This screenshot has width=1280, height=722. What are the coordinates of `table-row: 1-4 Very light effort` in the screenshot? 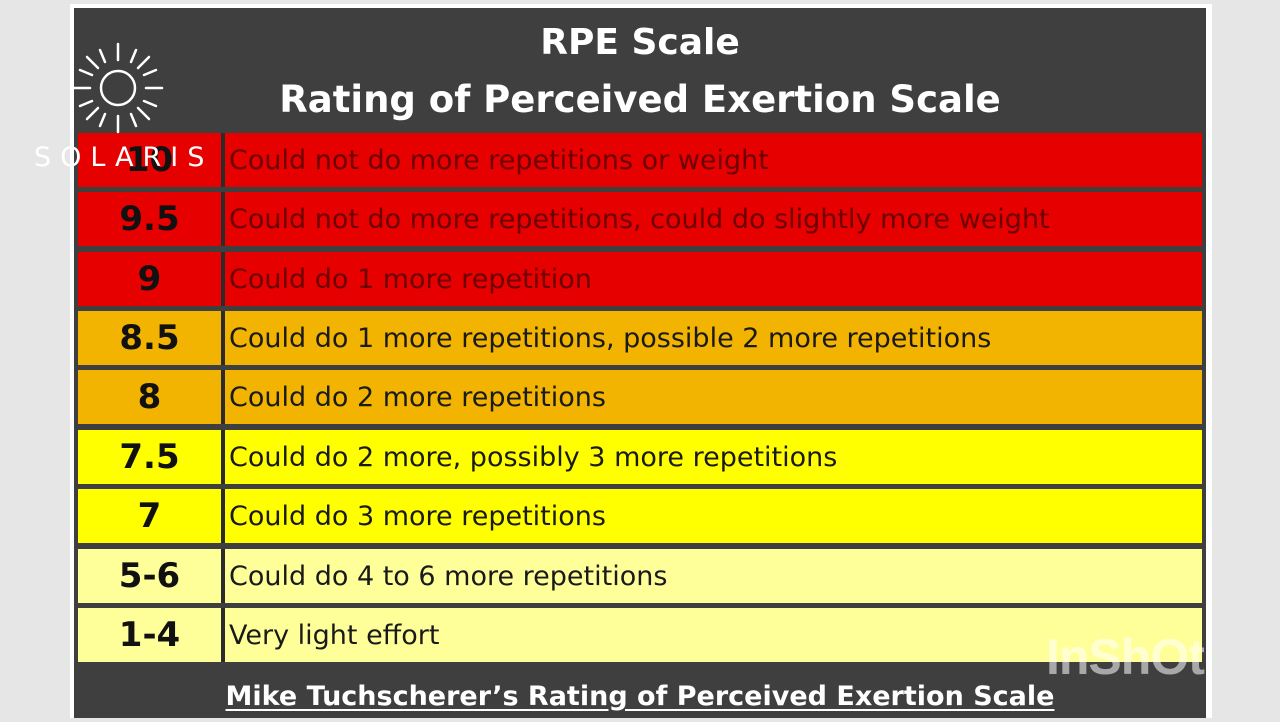 It's located at (640, 635).